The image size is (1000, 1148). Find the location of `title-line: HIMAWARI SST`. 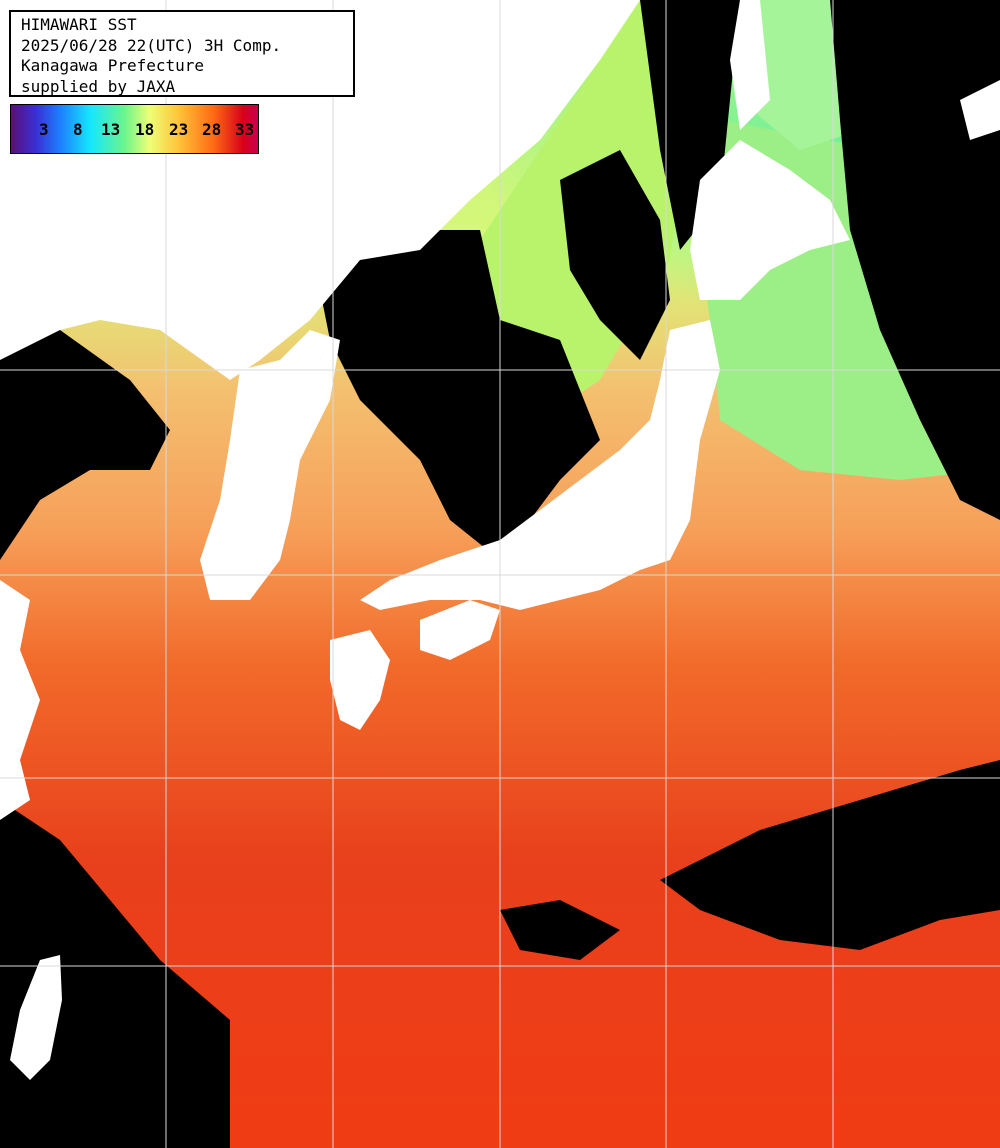

title-line: HIMAWARI SST is located at coordinates (79, 24).